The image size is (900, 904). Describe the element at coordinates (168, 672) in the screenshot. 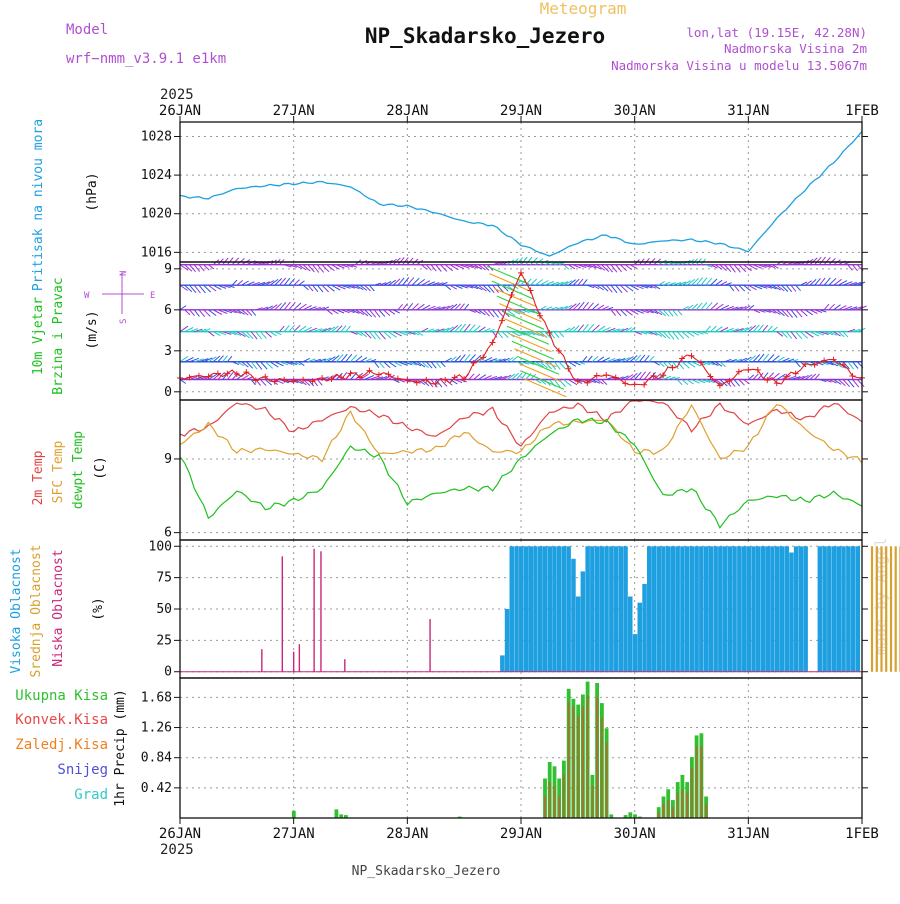

I see `y-tick-label: 0` at that location.